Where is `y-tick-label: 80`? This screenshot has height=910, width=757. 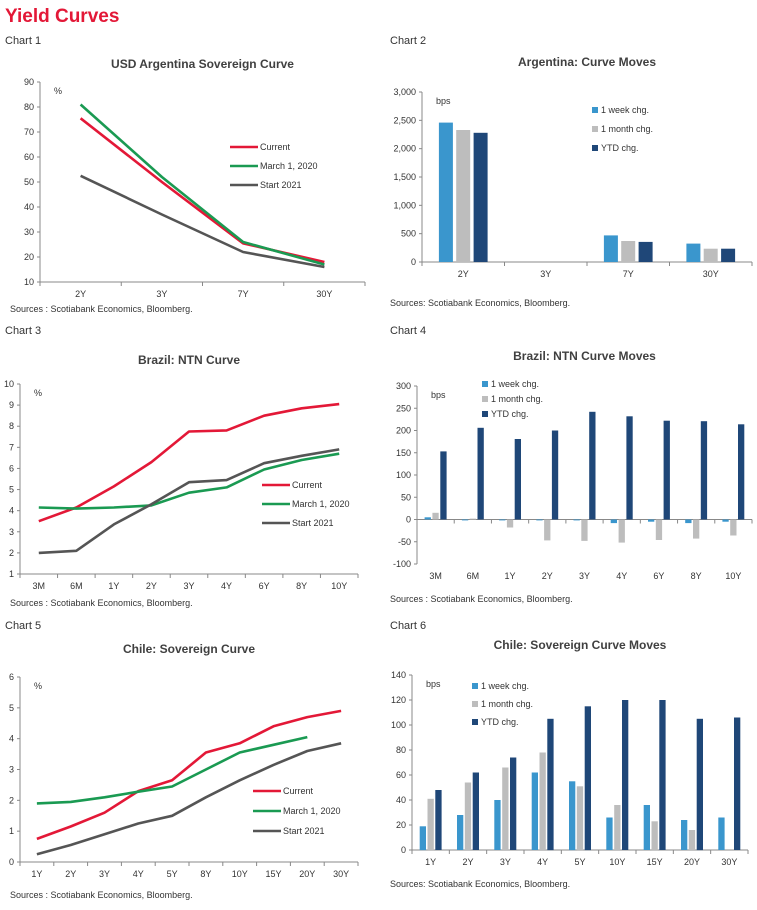 y-tick-label: 80 is located at coordinates (29, 107).